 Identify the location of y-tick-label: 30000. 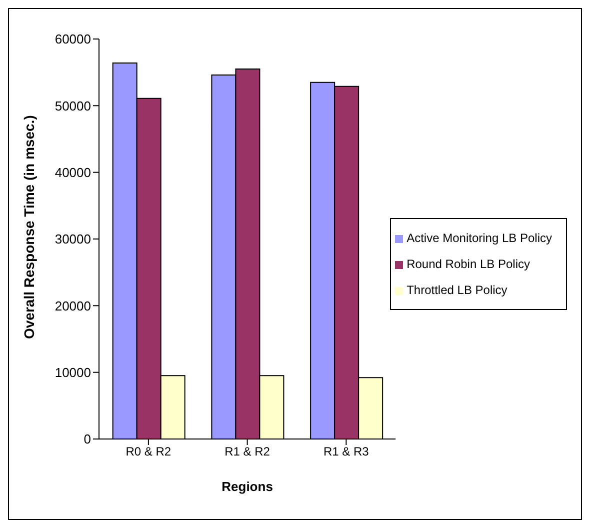
(72, 239).